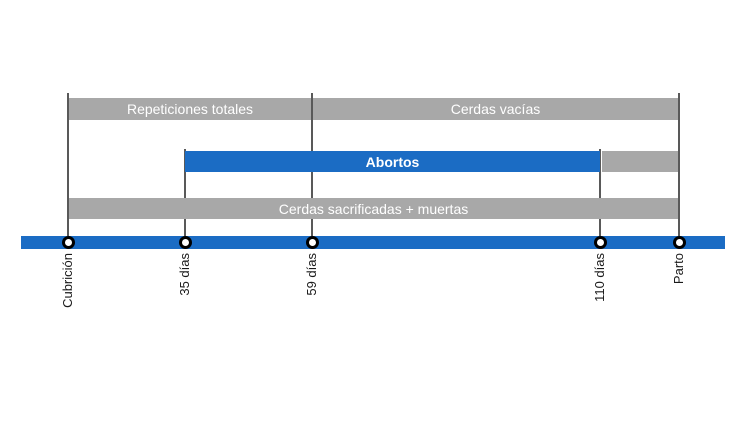  I want to click on axis-label-59-dias: 59 días, so click(311, 274).